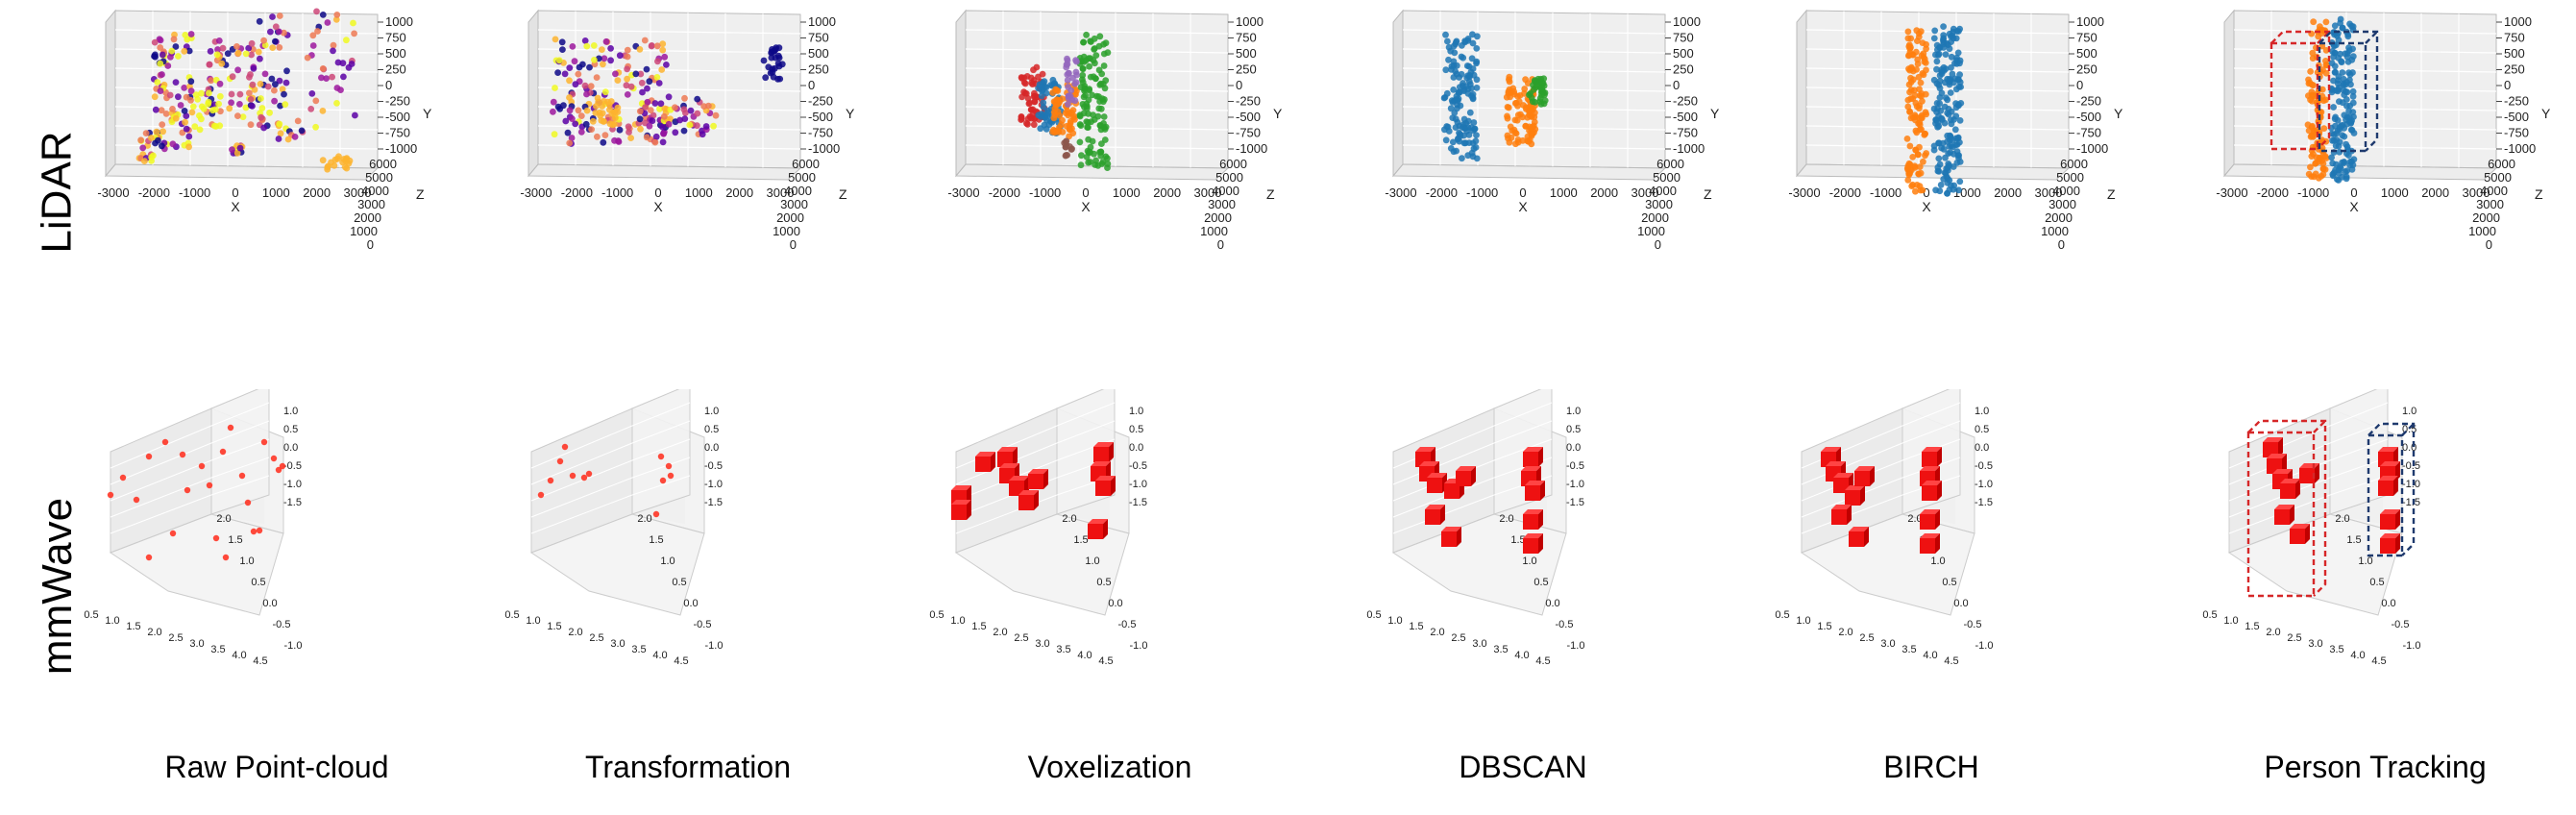 Image resolution: width=2576 pixels, height=815 pixels. I want to click on x-tick-label: 0, so click(2353, 193).